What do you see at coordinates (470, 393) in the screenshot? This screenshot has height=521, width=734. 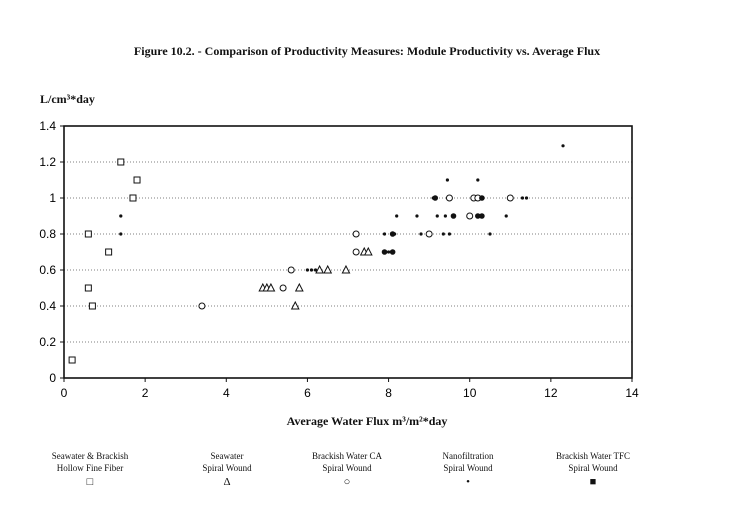 I see `x-tick-label: 10` at bounding box center [470, 393].